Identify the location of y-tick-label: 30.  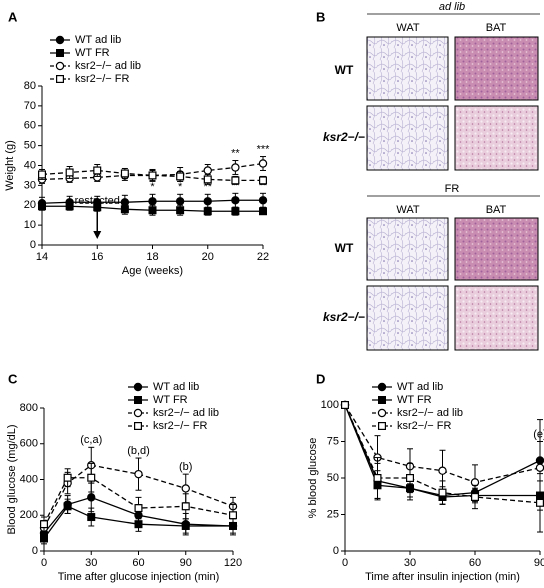
(30, 185).